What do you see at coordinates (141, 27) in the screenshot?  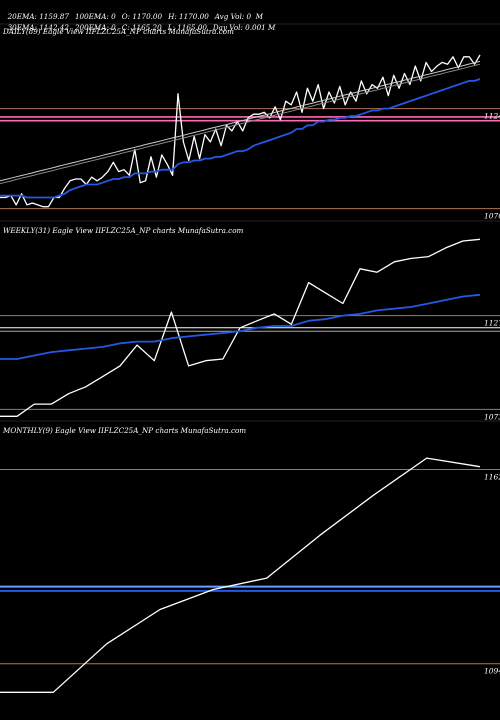 I see `close-label: C: 1165.20` at bounding box center [141, 27].